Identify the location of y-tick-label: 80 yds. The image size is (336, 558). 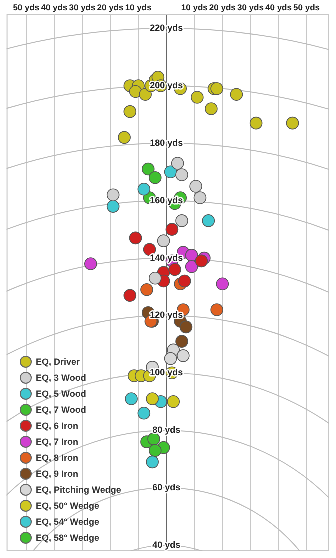
(166, 430).